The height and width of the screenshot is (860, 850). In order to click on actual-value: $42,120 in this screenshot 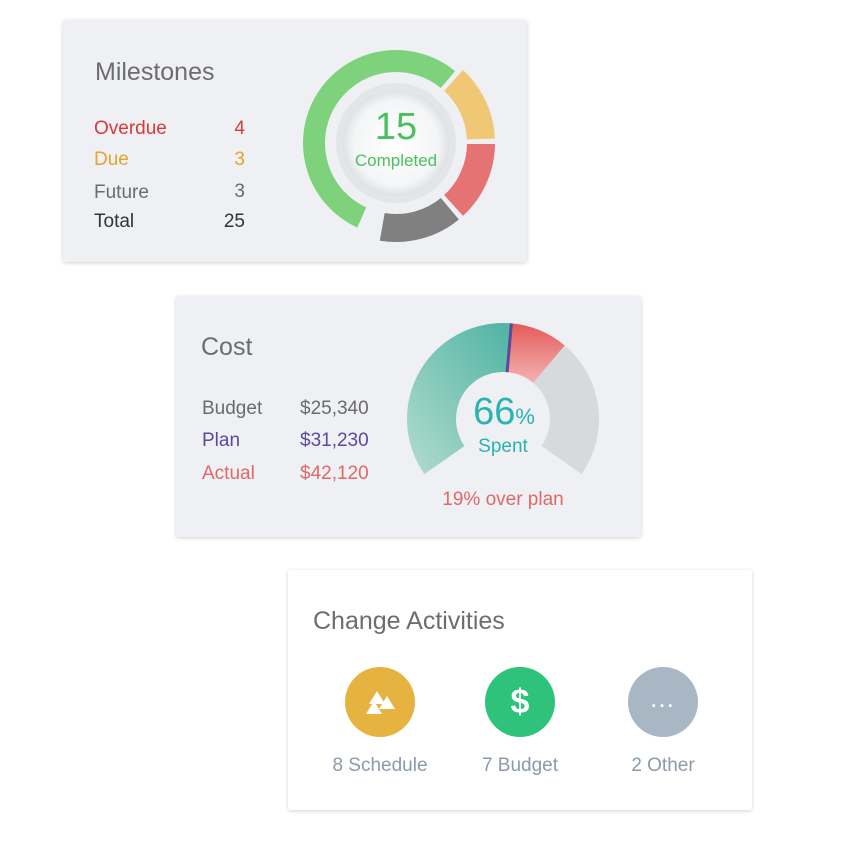, I will do `click(334, 473)`.